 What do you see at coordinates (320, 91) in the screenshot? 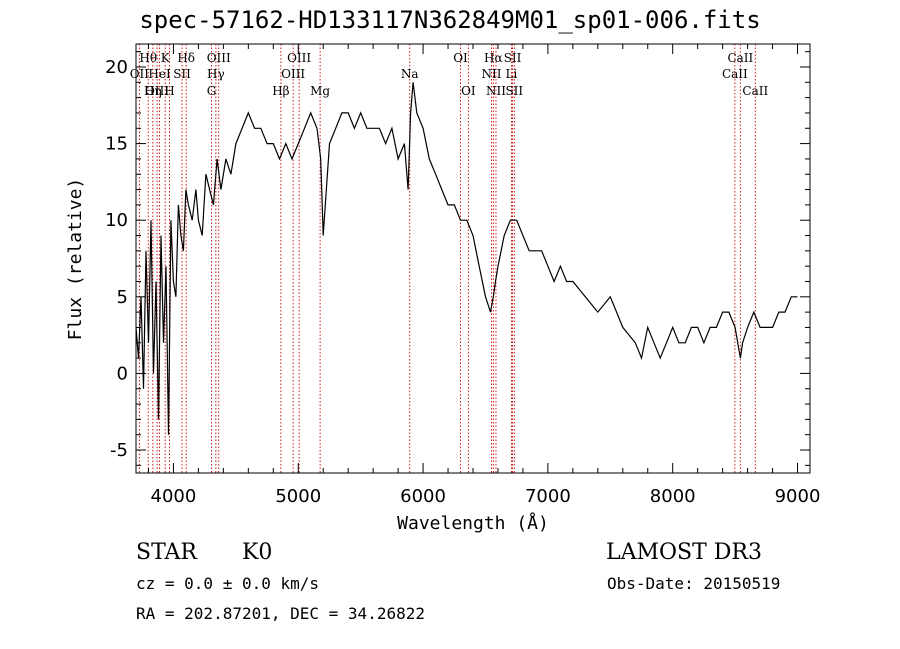
I see `line-label: Mg` at bounding box center [320, 91].